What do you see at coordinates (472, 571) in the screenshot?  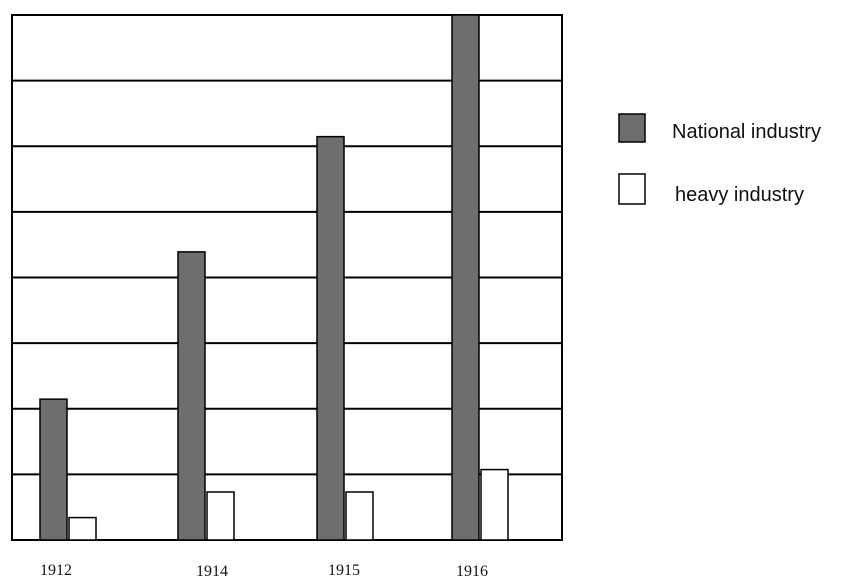 I see `x-tick-label: 1916` at bounding box center [472, 571].